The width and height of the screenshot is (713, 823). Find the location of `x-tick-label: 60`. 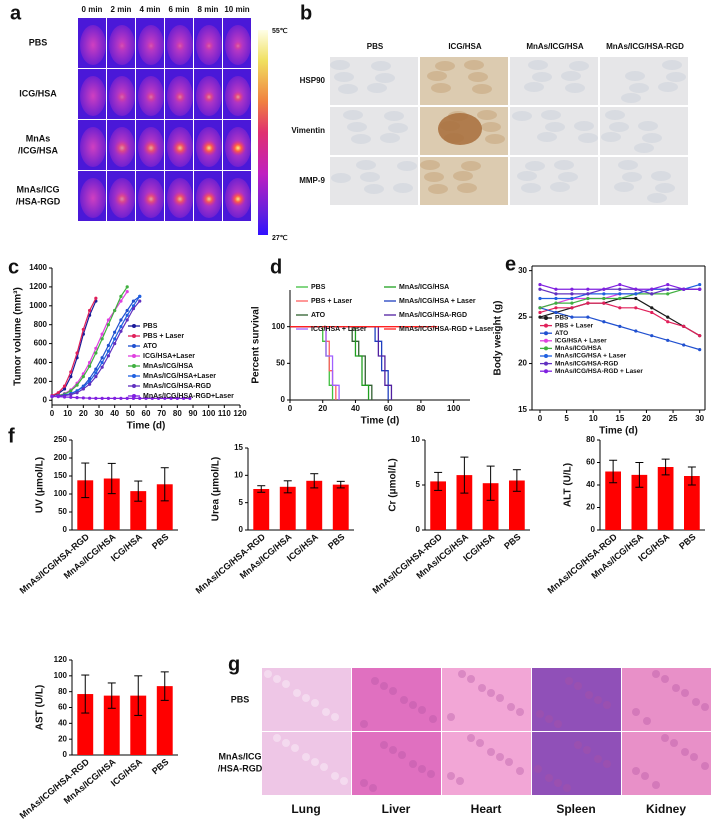

x-tick-label: 60 is located at coordinates (388, 408).